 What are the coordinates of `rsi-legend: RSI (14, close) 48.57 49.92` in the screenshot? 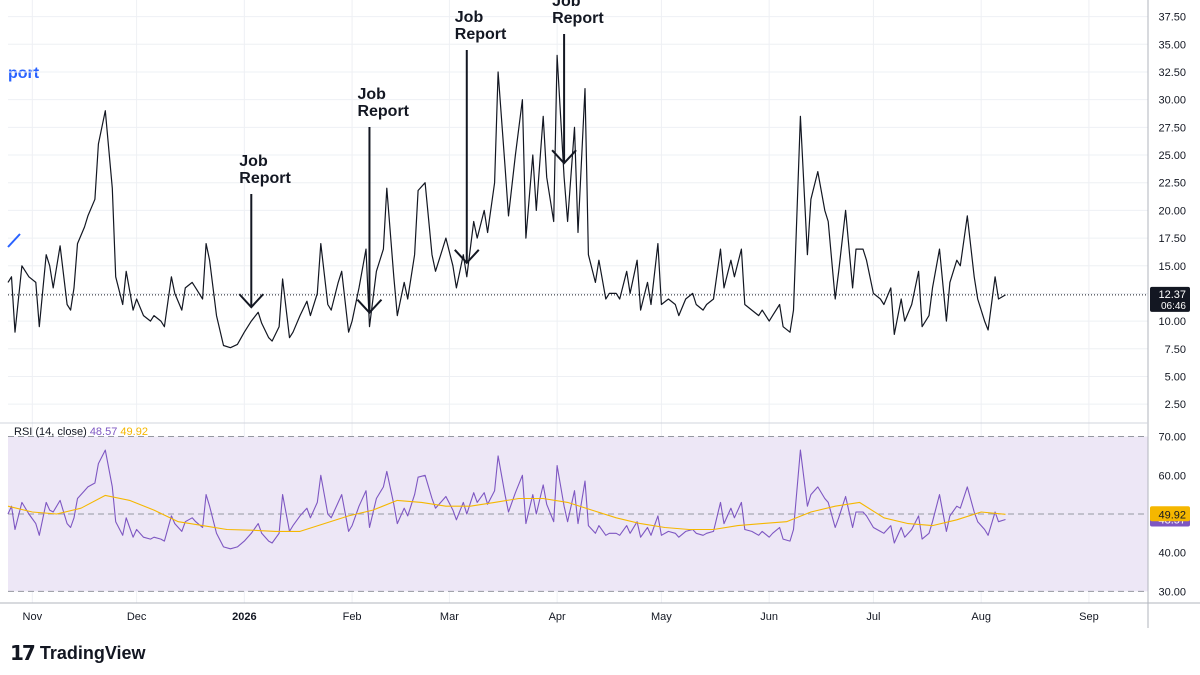 It's located at (81, 432).